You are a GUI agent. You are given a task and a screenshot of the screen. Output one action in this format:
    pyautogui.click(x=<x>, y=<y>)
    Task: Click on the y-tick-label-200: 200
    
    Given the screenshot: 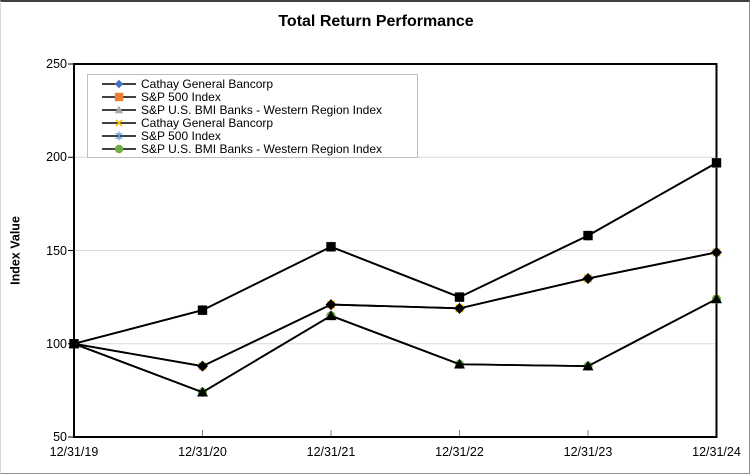 What is the action you would take?
    pyautogui.click(x=56, y=157)
    